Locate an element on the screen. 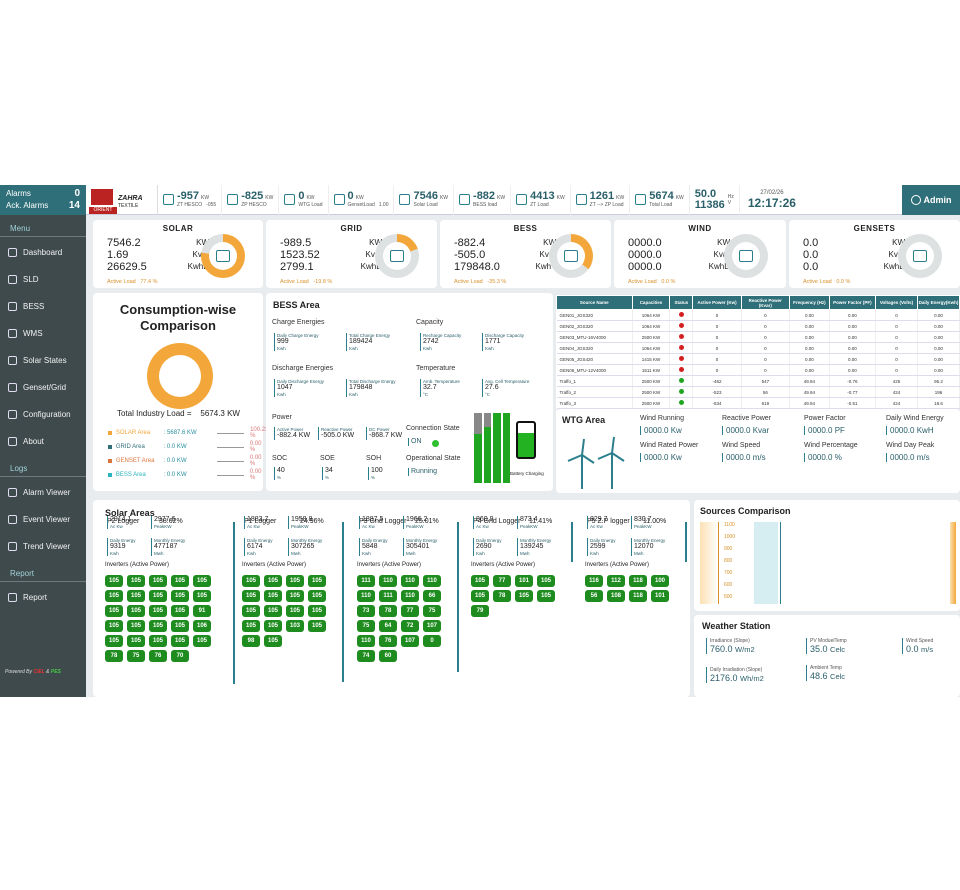 The image size is (960, 890). sidebar-item-solar-states: Solar States is located at coordinates (43, 360).